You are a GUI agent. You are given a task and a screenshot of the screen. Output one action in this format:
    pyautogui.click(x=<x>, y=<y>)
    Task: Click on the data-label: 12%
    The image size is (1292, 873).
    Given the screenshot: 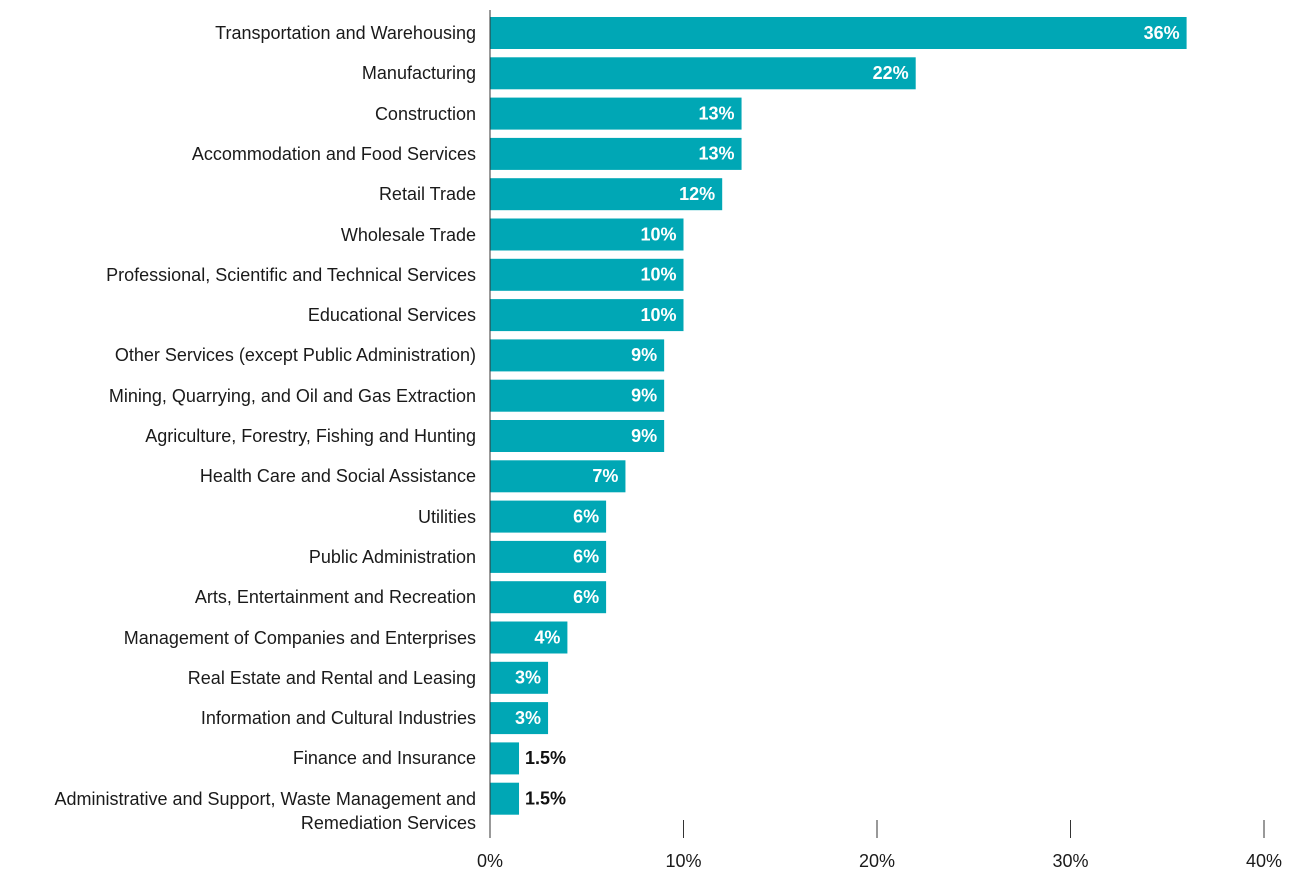 What is the action you would take?
    pyautogui.click(x=697, y=194)
    